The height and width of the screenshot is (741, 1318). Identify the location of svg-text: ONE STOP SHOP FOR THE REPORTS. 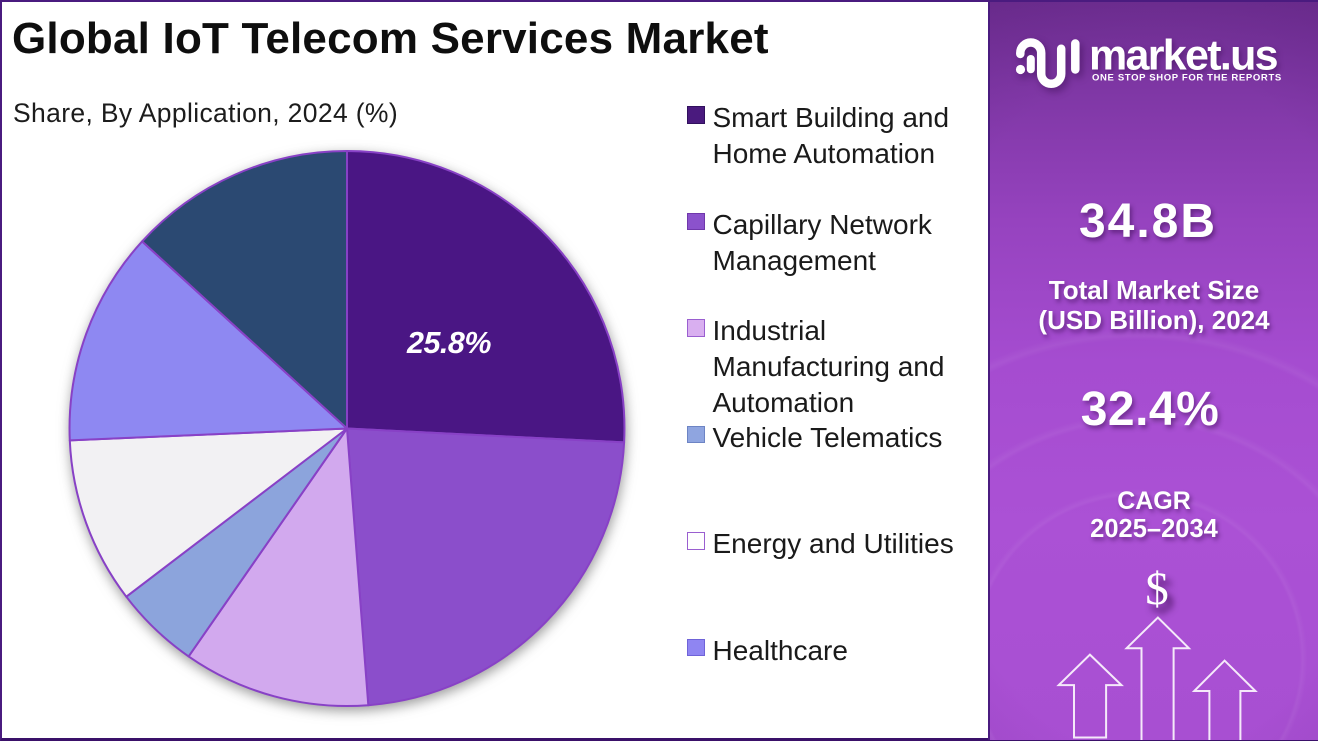
(1187, 78).